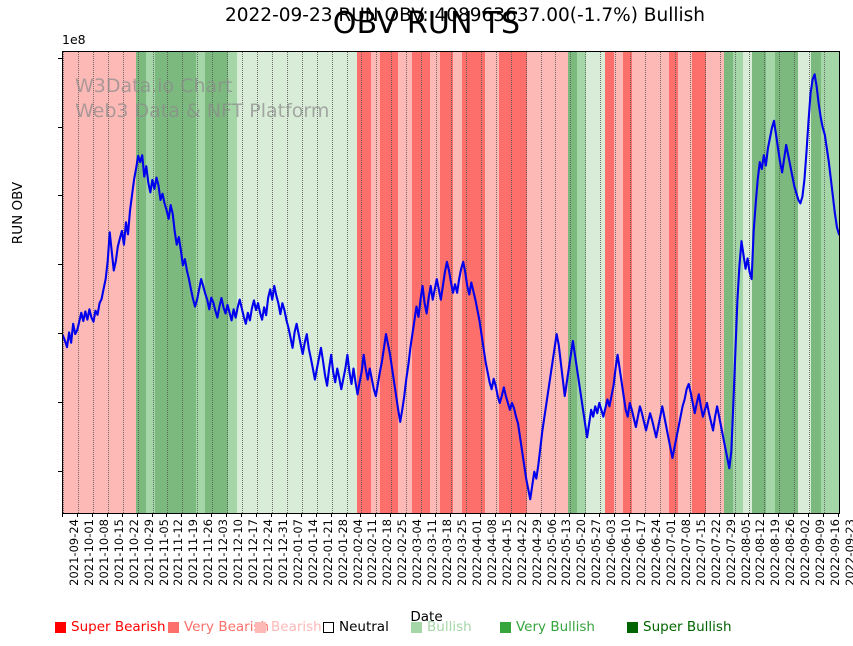 This screenshot has width=853, height=646. Describe the element at coordinates (218, 627) in the screenshot. I see `legend-entry: Very Bearish` at that location.